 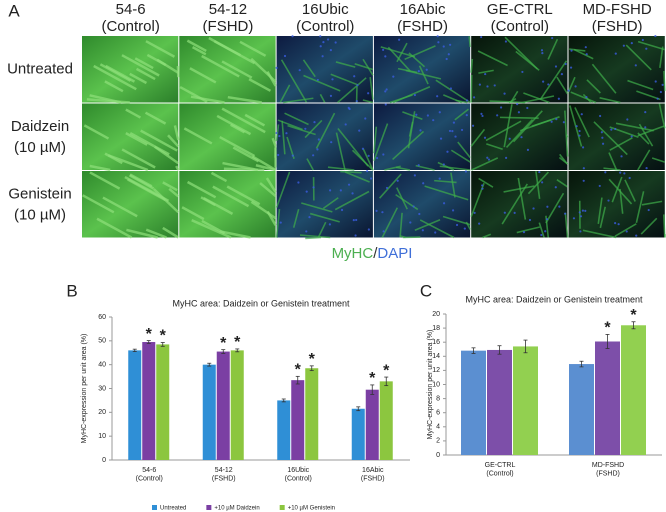 What do you see at coordinates (102, 365) in the screenshot?
I see `y-tick-label: 40` at bounding box center [102, 365].